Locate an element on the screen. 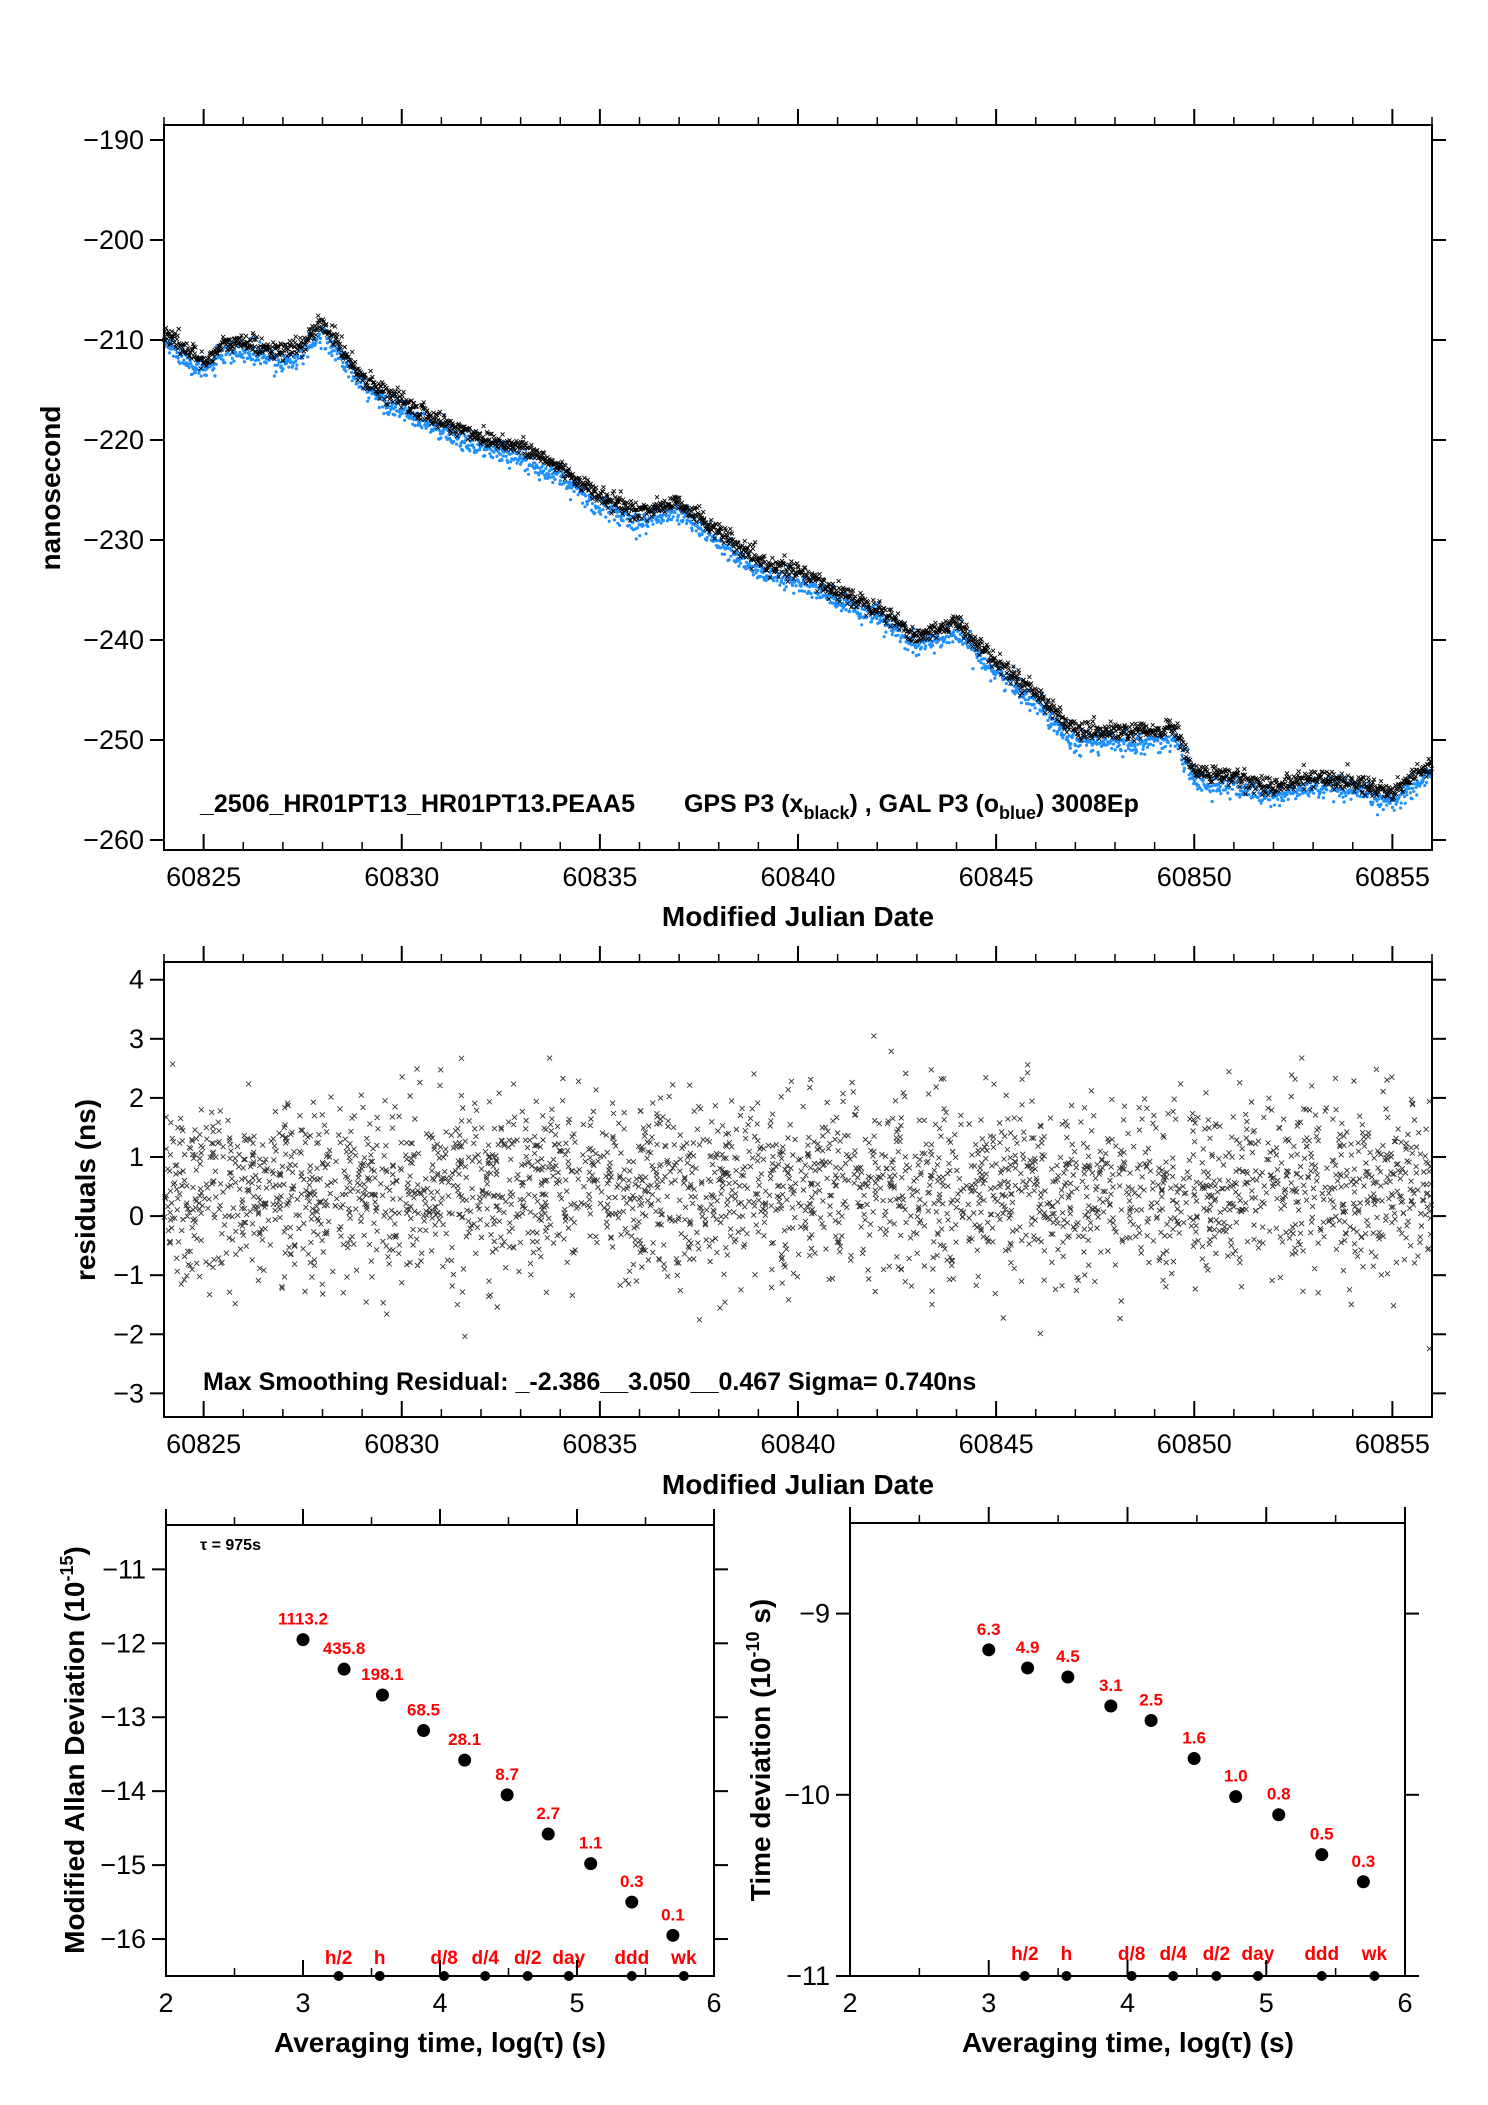 This screenshot has width=1488, height=2105. phase-annotation-gps: GPS P3 (x is located at coordinates (744, 804).